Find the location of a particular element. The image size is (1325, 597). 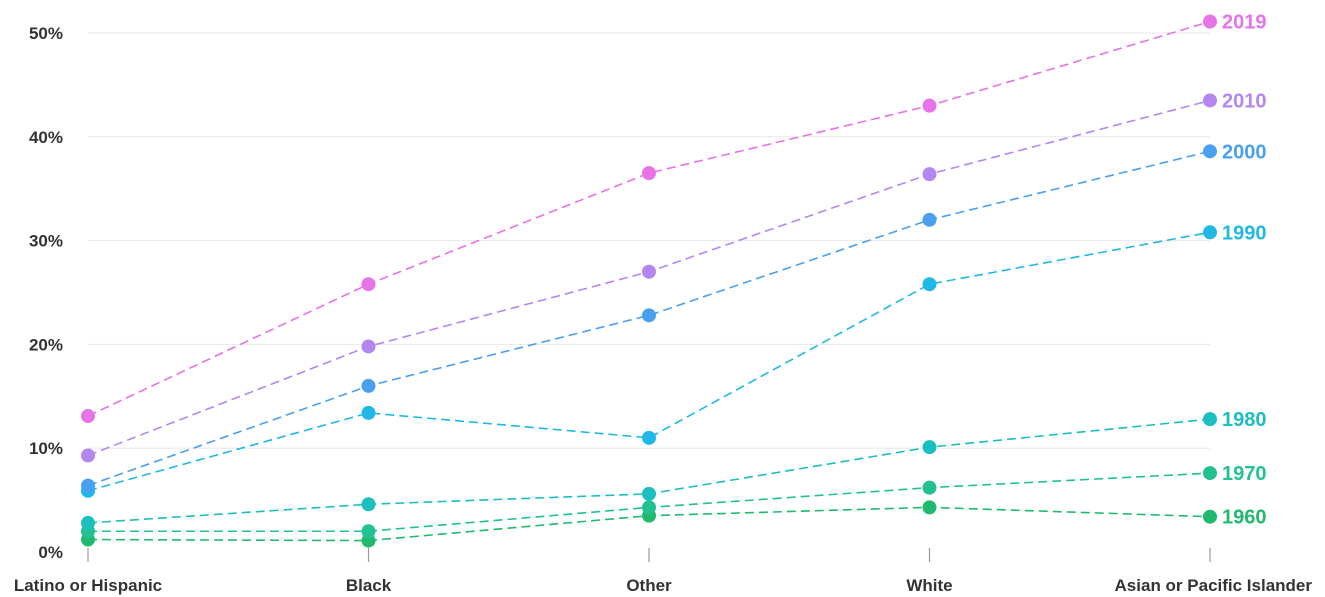

x-tick-label: Latino or Hispanic is located at coordinates (88, 585).